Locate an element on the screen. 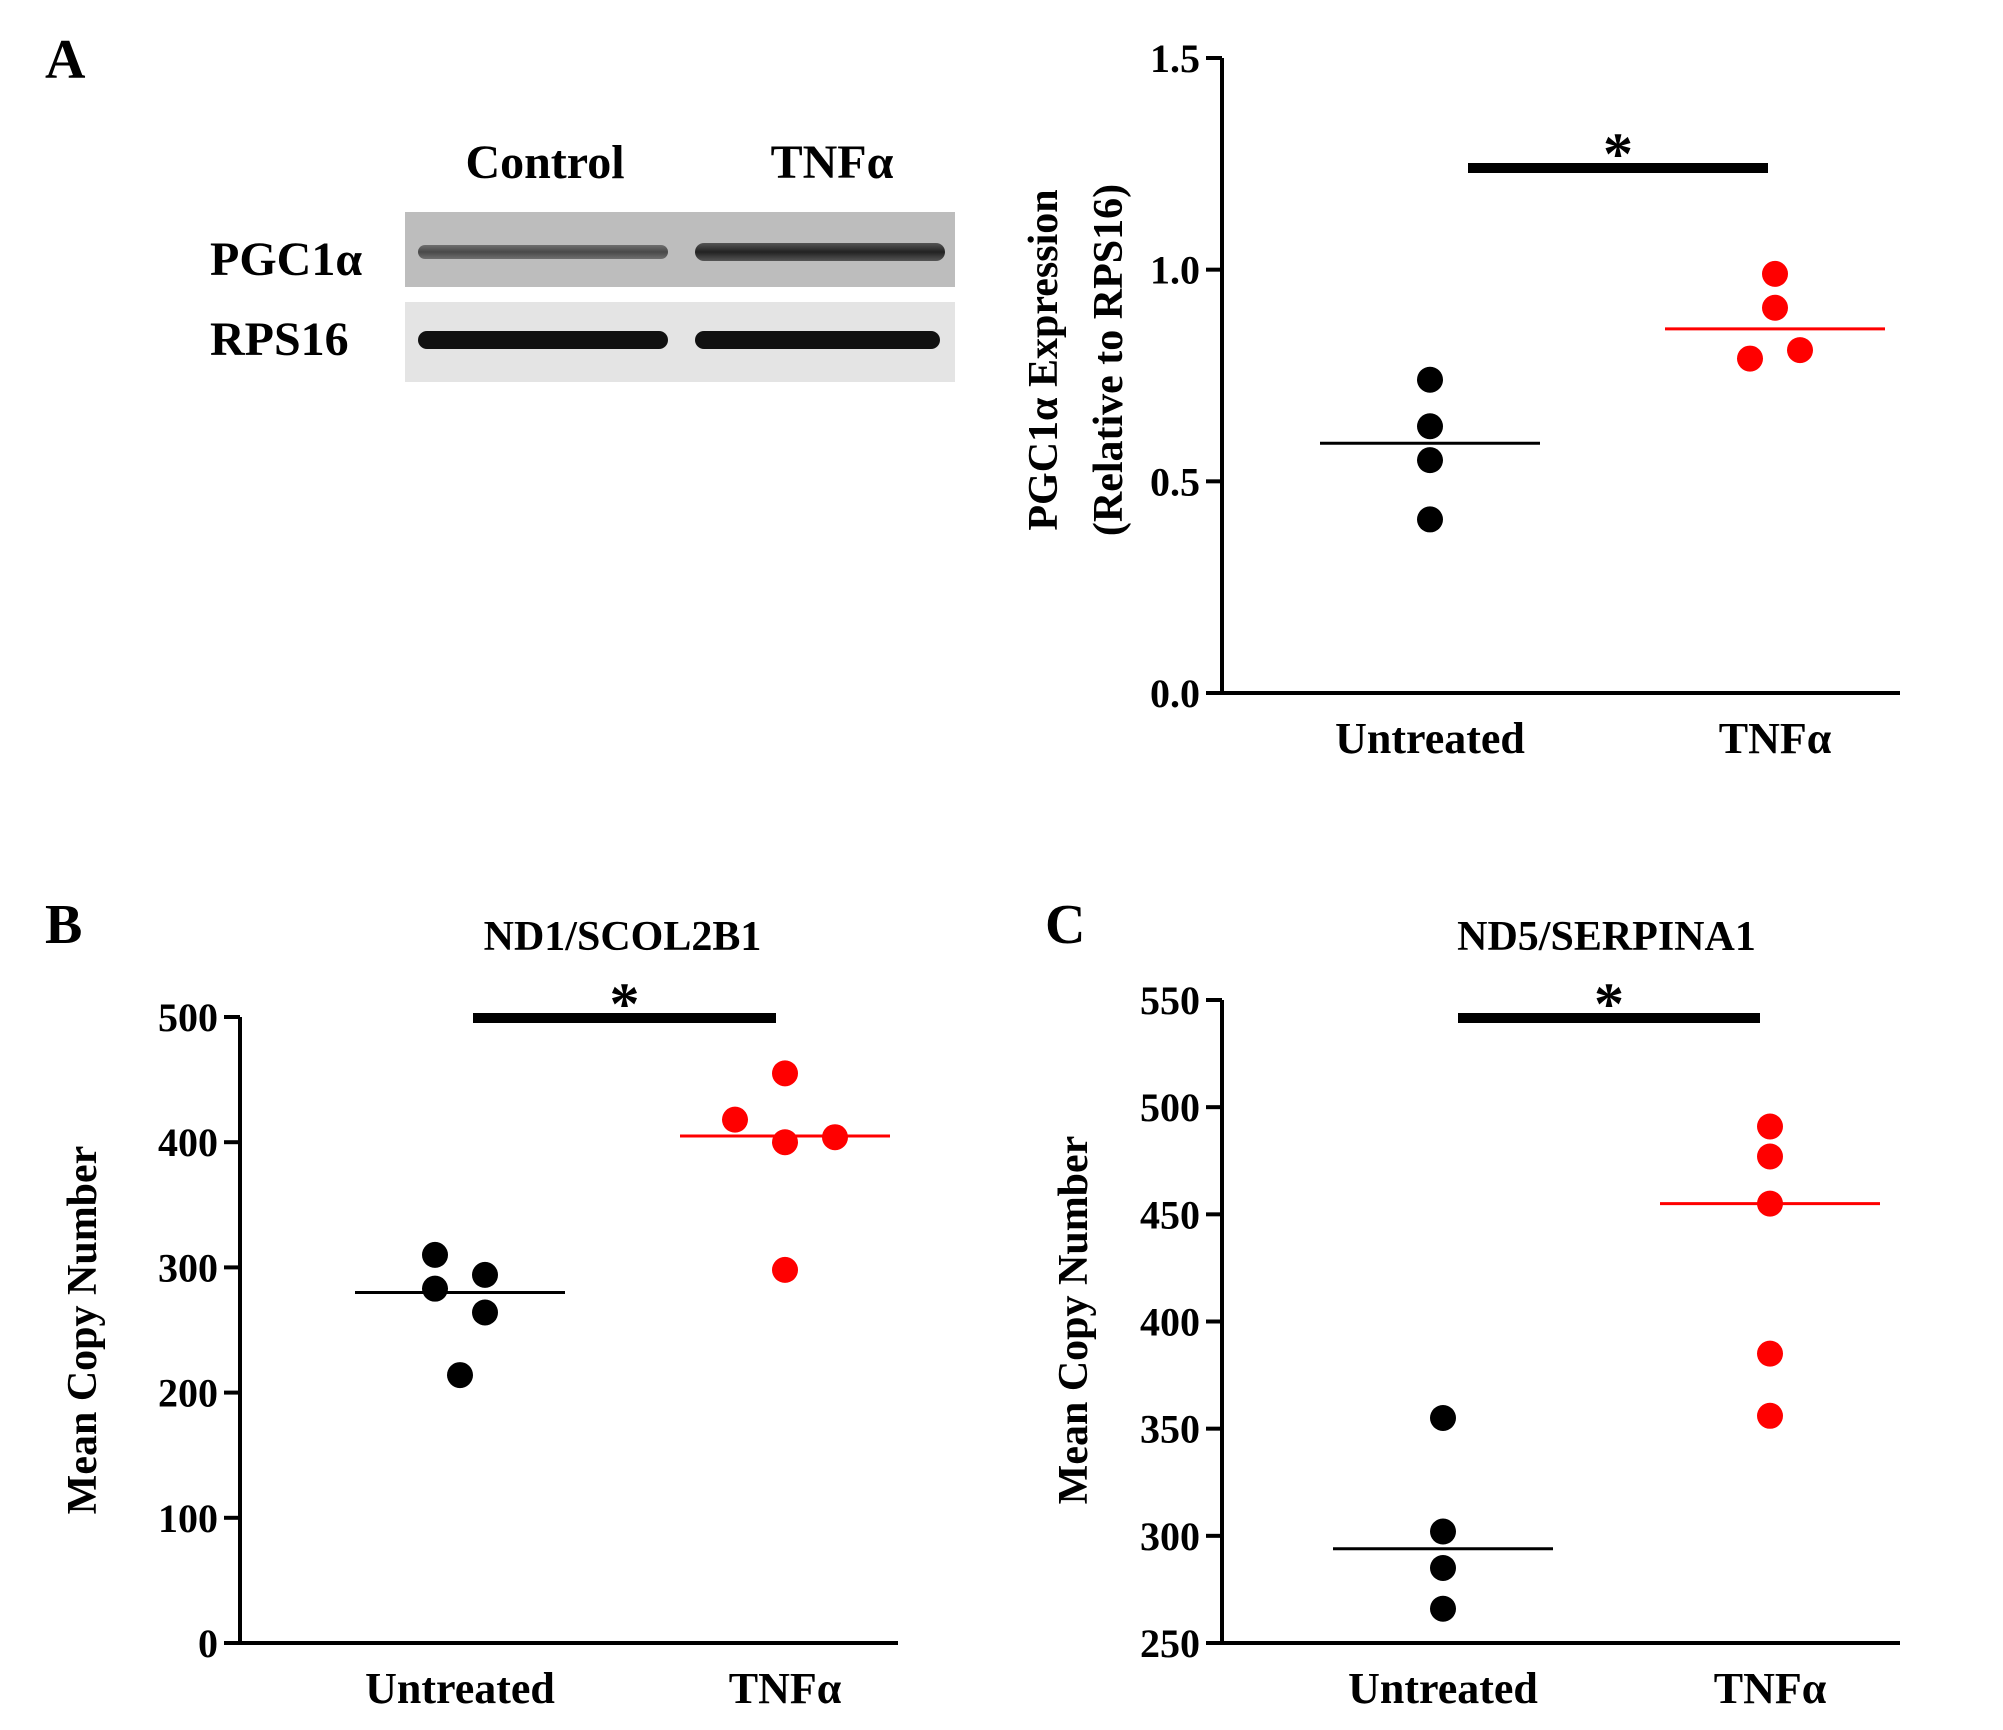 The image size is (2003, 1730). blot-lane-label-control: Control is located at coordinates (544, 162).